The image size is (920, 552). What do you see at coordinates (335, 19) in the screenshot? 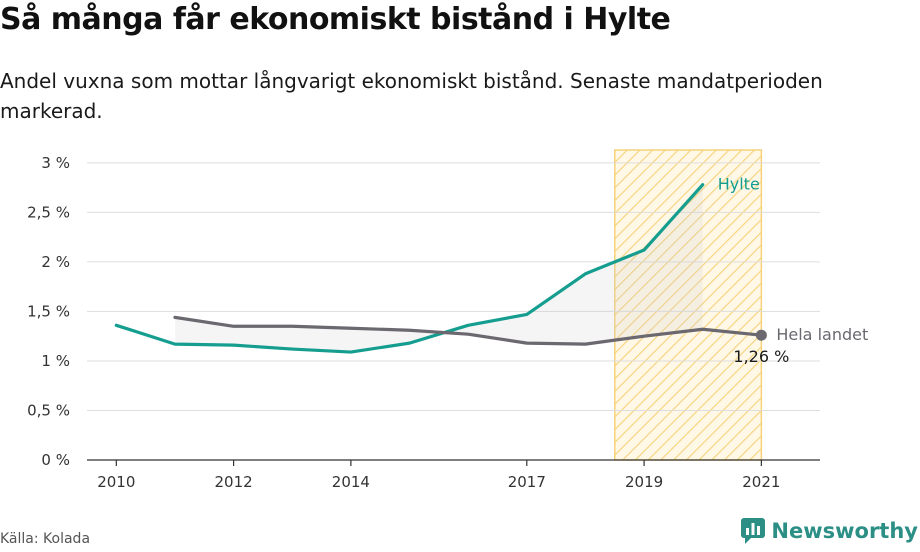
I see `chart-title: Så många får ekonomiskt bistånd i Hylte` at bounding box center [335, 19].